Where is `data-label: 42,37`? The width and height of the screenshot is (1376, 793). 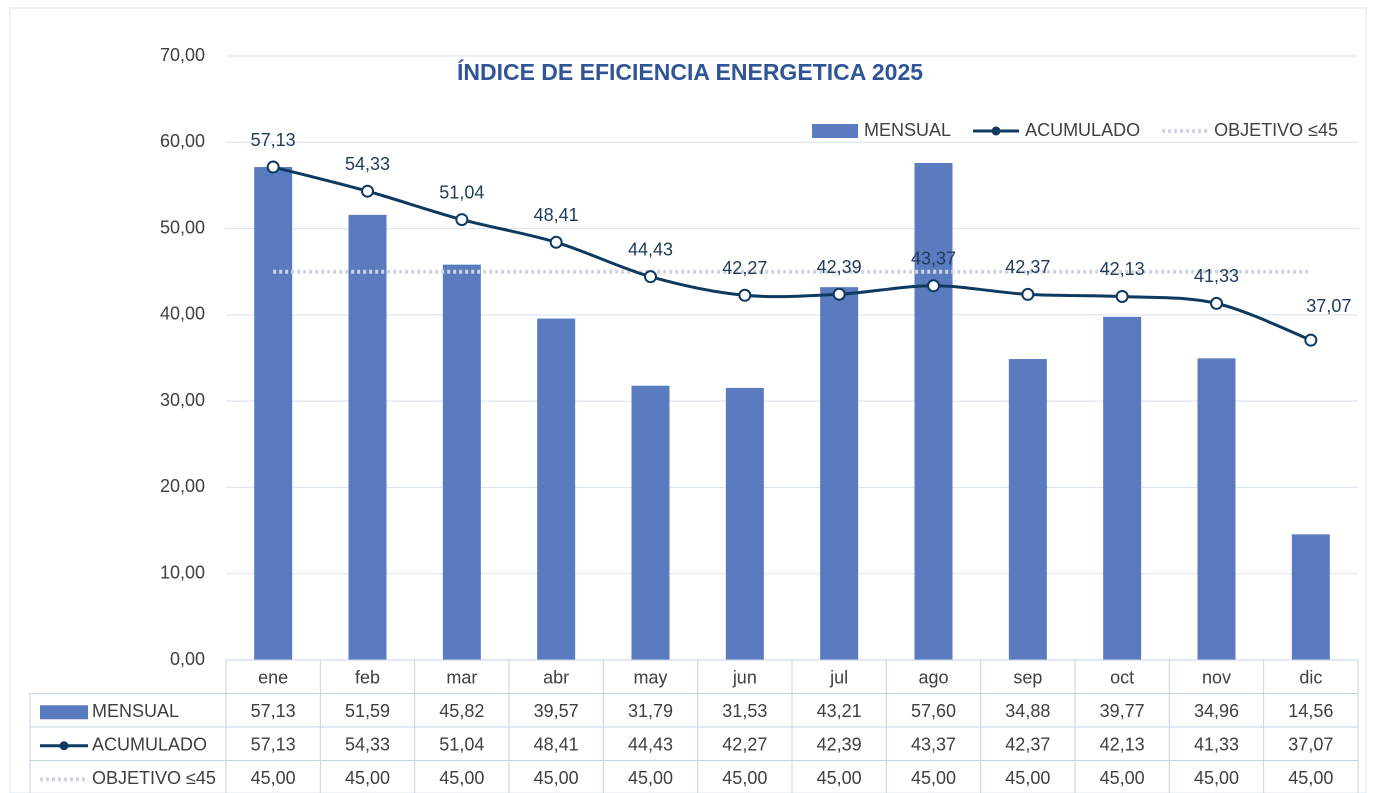
data-label: 42,37 is located at coordinates (1027, 267).